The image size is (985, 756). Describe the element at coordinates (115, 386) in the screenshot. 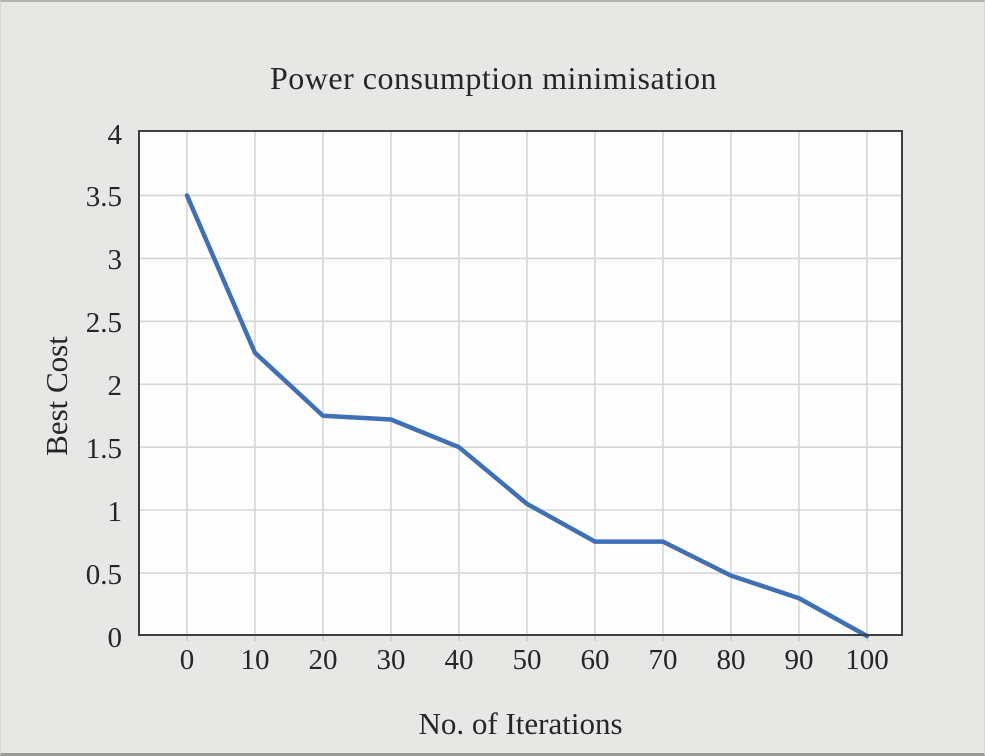

I see `y-tick-label: 2` at that location.